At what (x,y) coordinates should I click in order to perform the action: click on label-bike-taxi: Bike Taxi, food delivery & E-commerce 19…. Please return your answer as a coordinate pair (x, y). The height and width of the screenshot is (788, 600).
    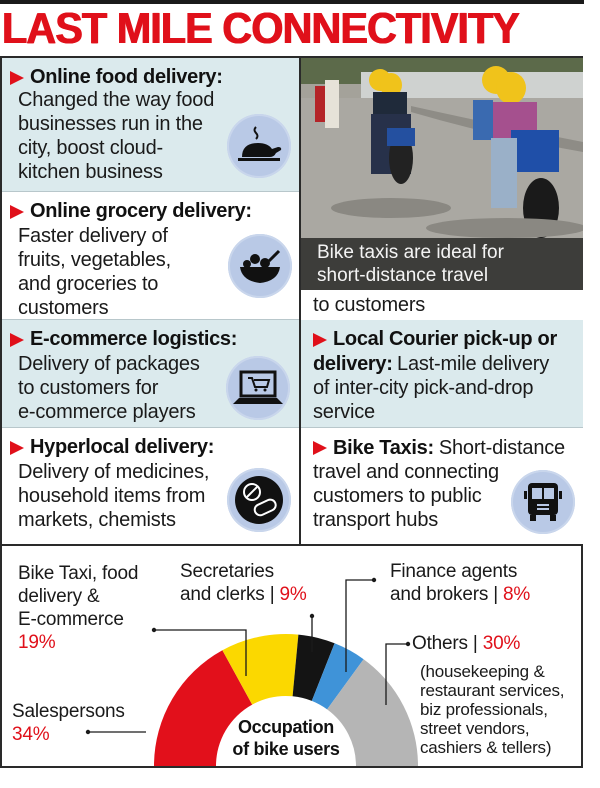
    Looking at the image, I should click on (78, 608).